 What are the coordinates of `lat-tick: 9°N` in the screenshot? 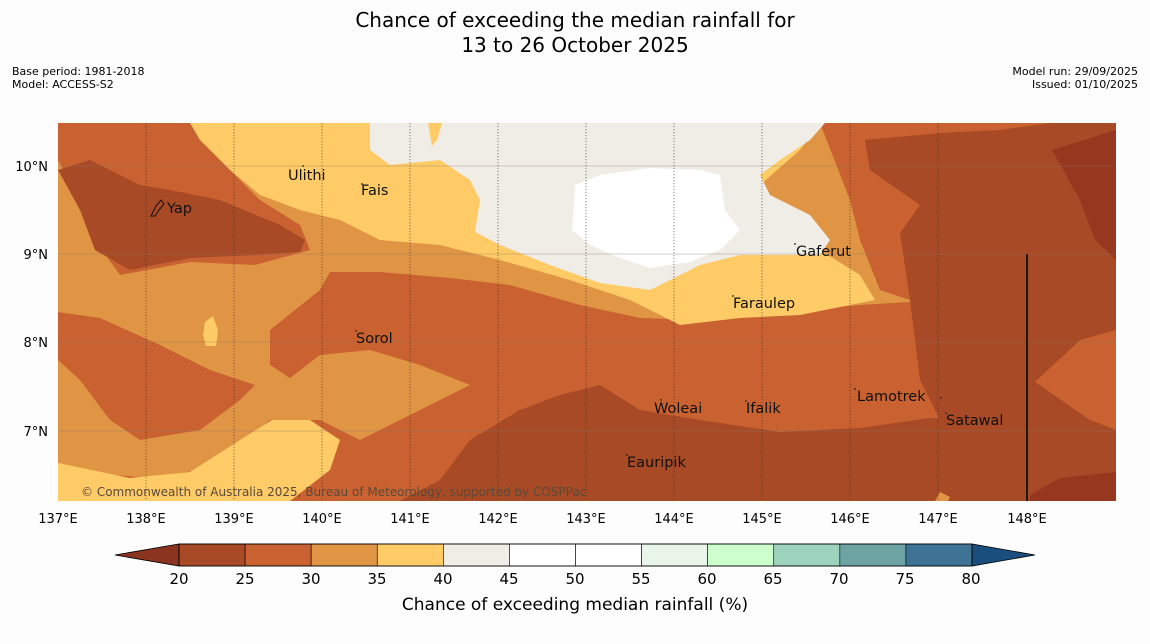 It's located at (36, 255).